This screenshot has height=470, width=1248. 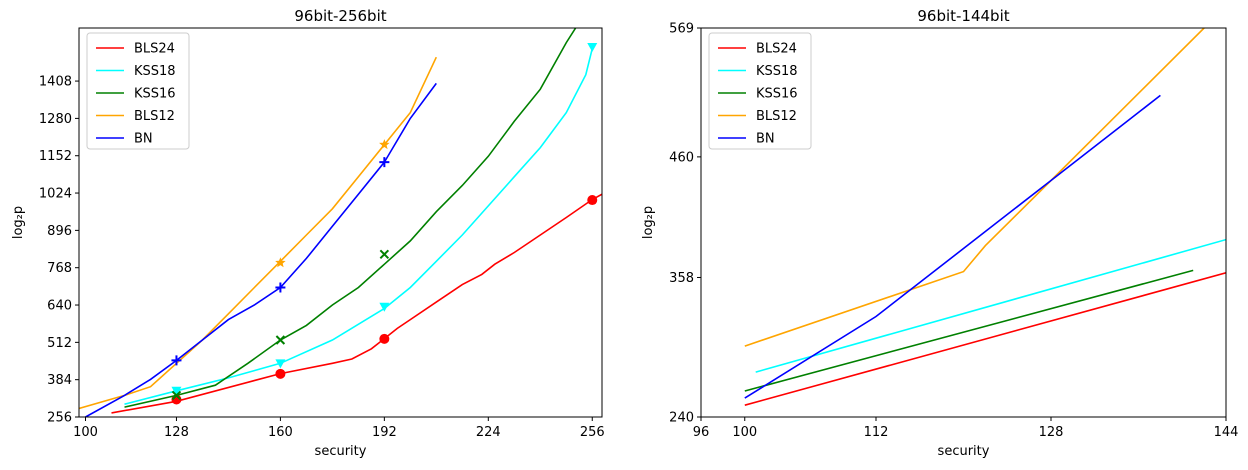 I want to click on y-tick-label: 1024, so click(x=55, y=194).